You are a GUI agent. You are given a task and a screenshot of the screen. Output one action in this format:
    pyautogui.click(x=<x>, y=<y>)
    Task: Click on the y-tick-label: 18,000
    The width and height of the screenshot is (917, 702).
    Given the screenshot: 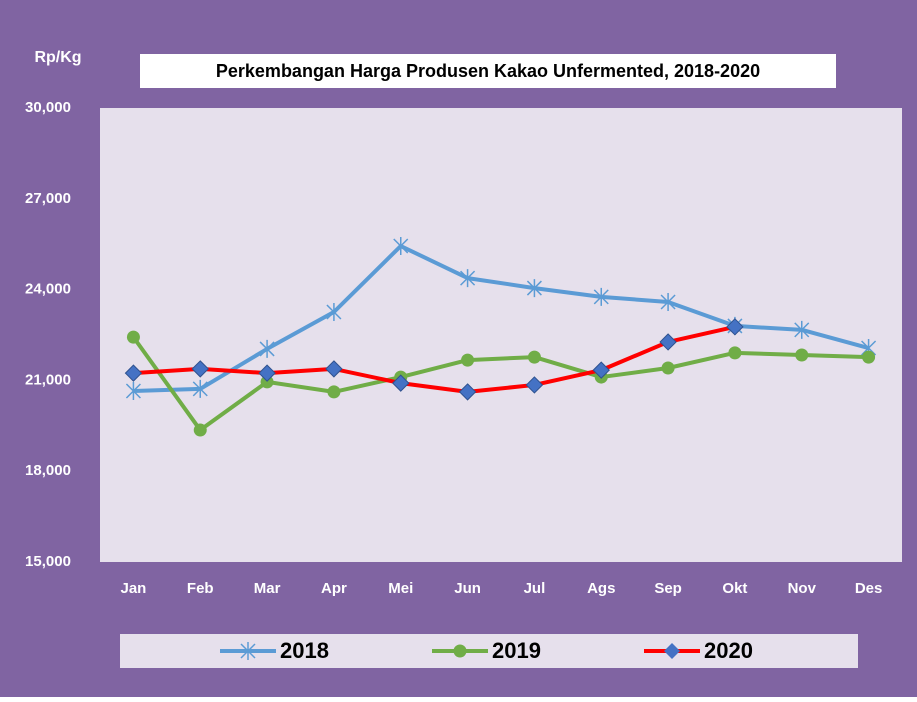 What is the action you would take?
    pyautogui.click(x=48, y=470)
    